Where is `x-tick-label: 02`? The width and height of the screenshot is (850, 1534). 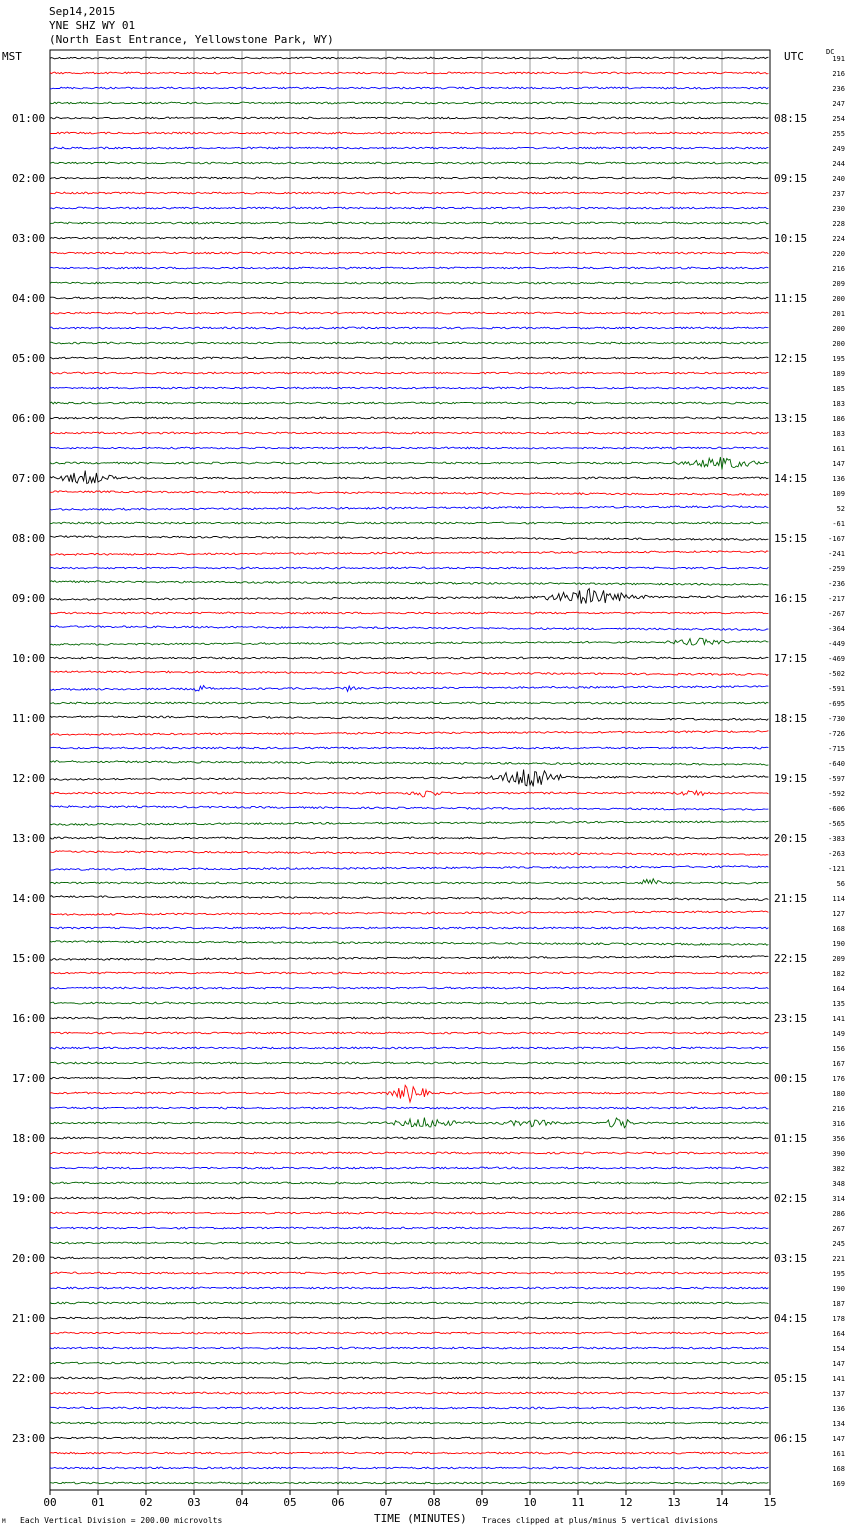
x-tick-label: 02 is located at coordinates (145, 1502).